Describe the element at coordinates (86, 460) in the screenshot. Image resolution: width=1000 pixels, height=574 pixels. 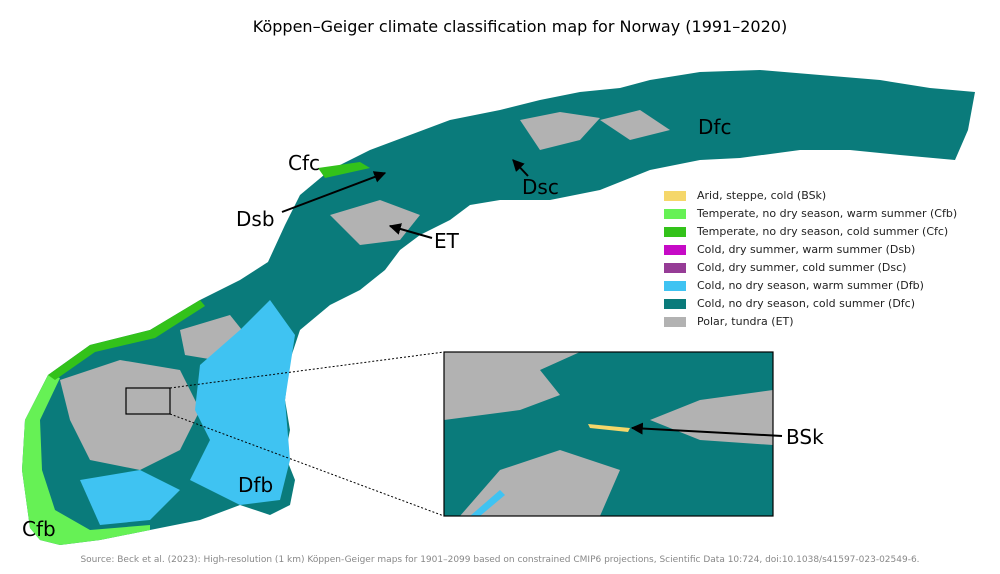
I see `zone-cfb` at that location.